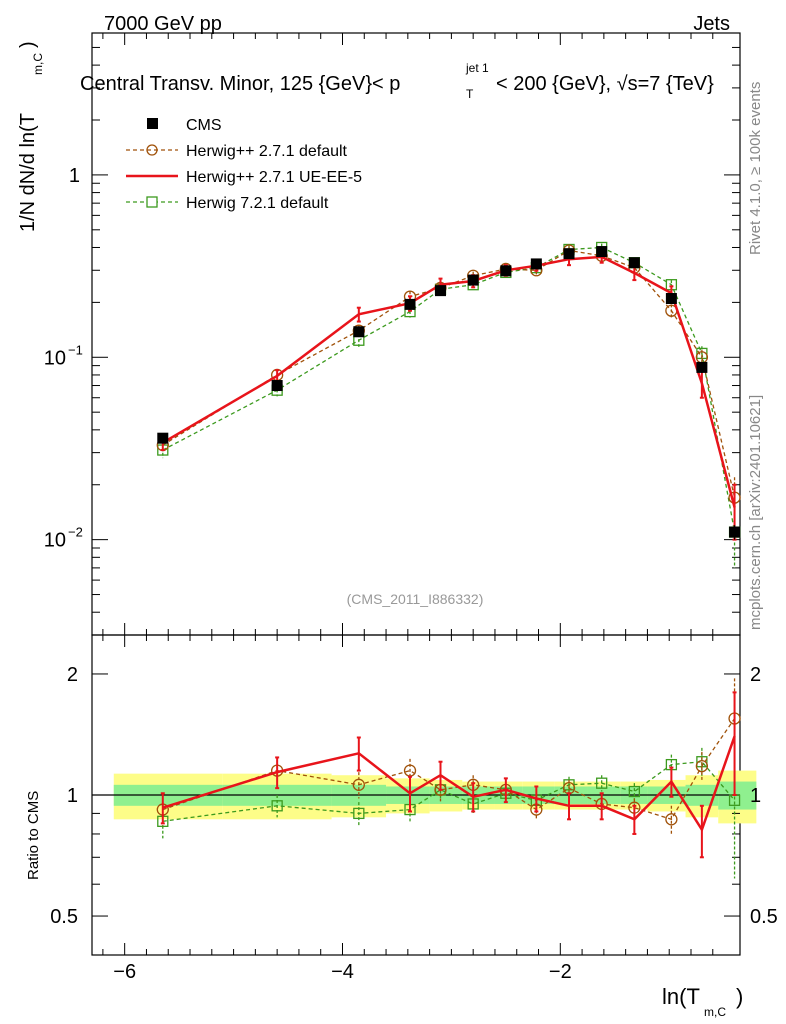 Image resolution: width=786 pixels, height=1024 pixels. I want to click on ratio-y-tick-label-right: 2, so click(755, 675).